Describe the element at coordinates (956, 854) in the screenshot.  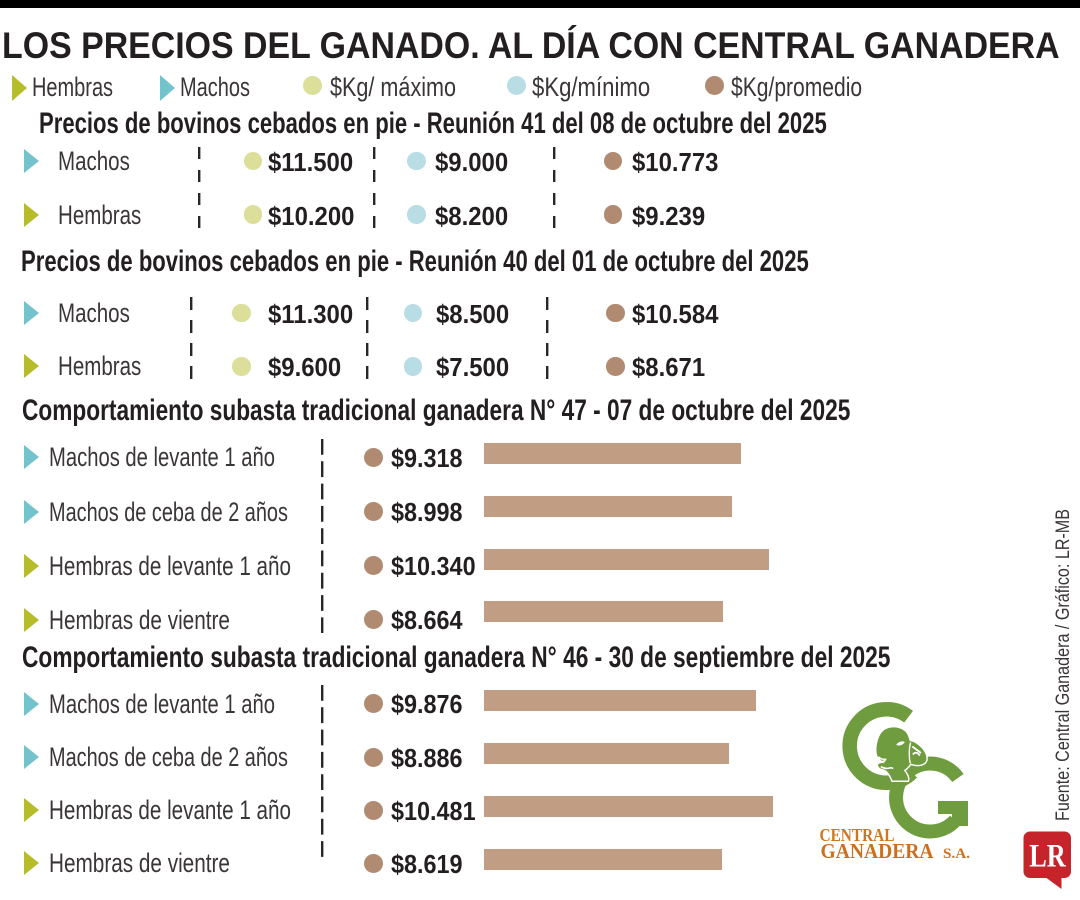
I see `svg-text: S.A.` at that location.